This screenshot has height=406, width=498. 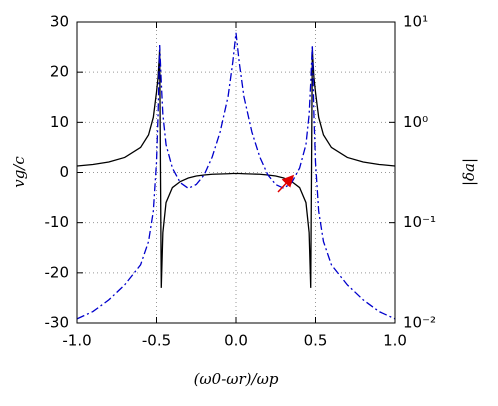 What do you see at coordinates (19, 172) in the screenshot?
I see `y-axis-label: vg/c` at bounding box center [19, 172].